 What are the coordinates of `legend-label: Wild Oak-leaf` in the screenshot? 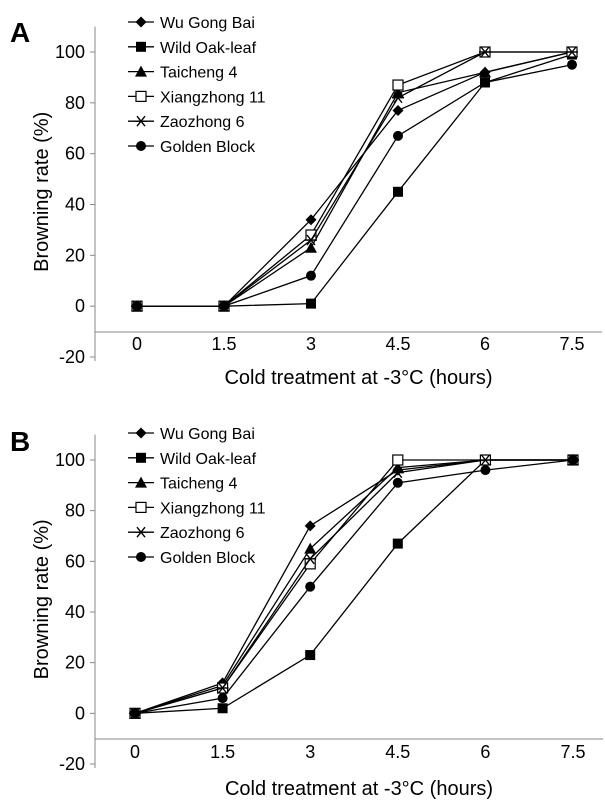 It's located at (208, 48).